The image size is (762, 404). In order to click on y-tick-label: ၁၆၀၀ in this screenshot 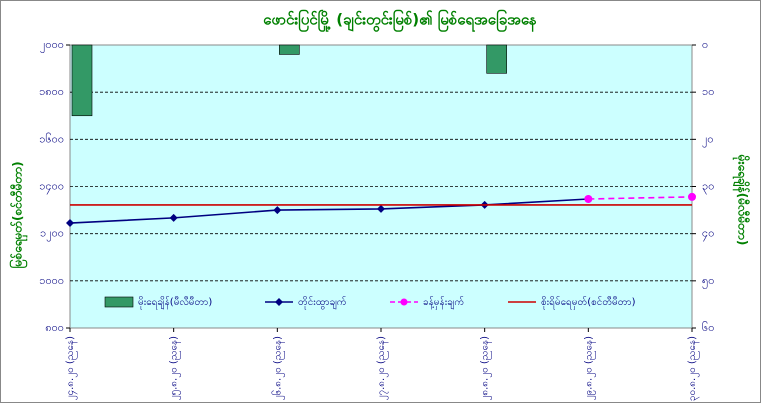, I will do `click(51, 138)`.